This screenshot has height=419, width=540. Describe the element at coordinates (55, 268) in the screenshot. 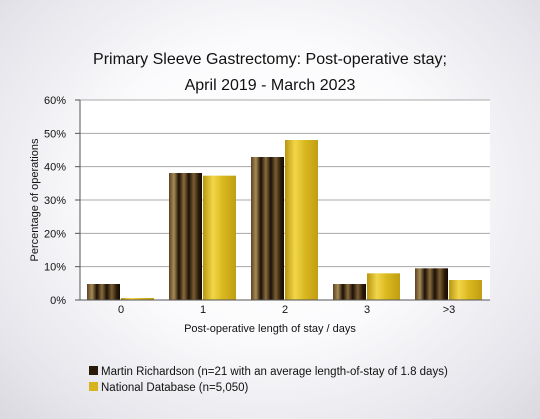

I see `y-tick-label: 10%` at that location.